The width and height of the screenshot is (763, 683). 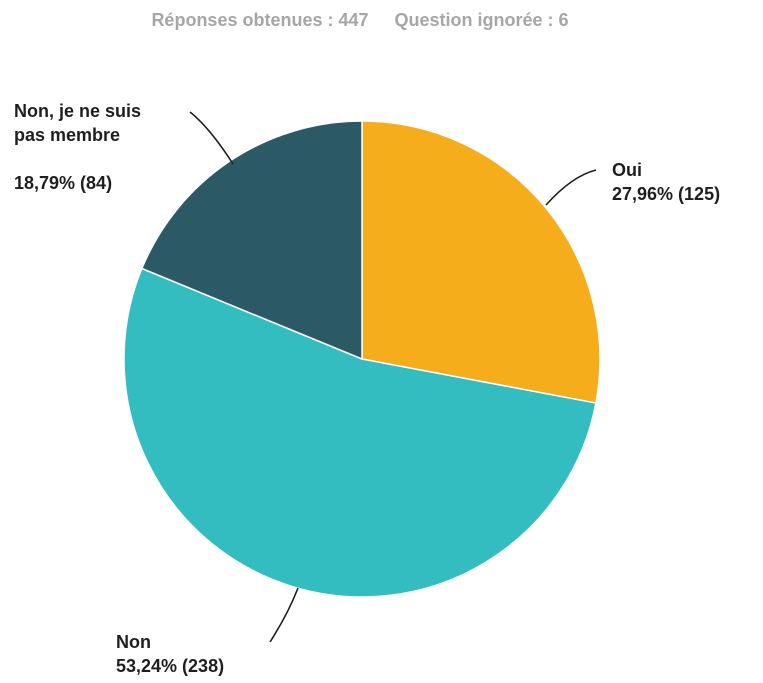 What do you see at coordinates (627, 170) in the screenshot?
I see `slice-label-oui-line-1: Oui` at bounding box center [627, 170].